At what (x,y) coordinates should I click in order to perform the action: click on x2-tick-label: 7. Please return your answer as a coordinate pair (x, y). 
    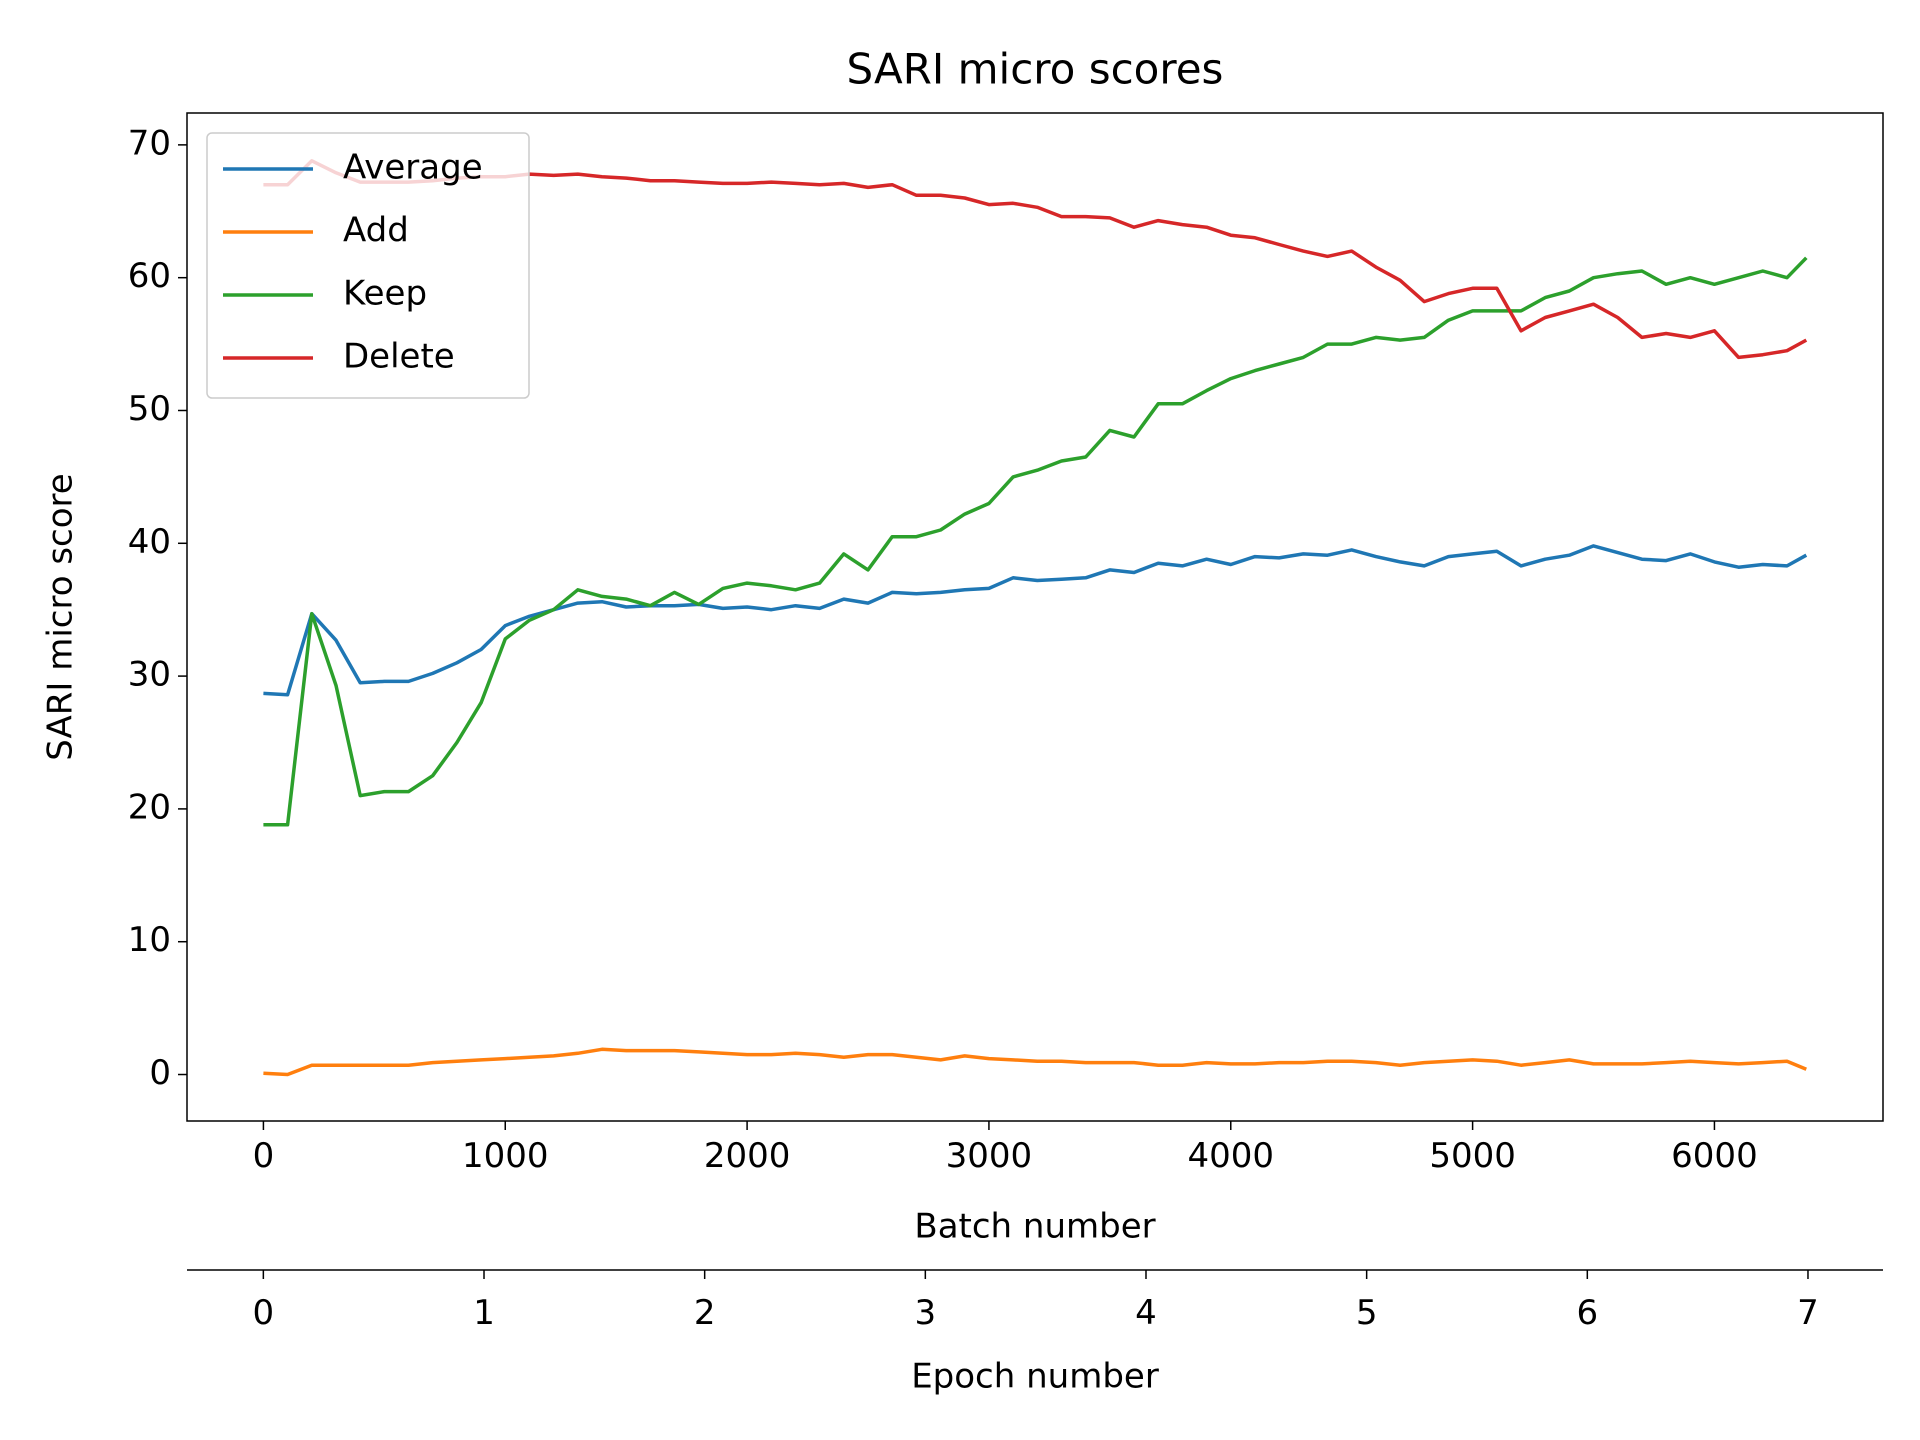
    Looking at the image, I should click on (1808, 1313).